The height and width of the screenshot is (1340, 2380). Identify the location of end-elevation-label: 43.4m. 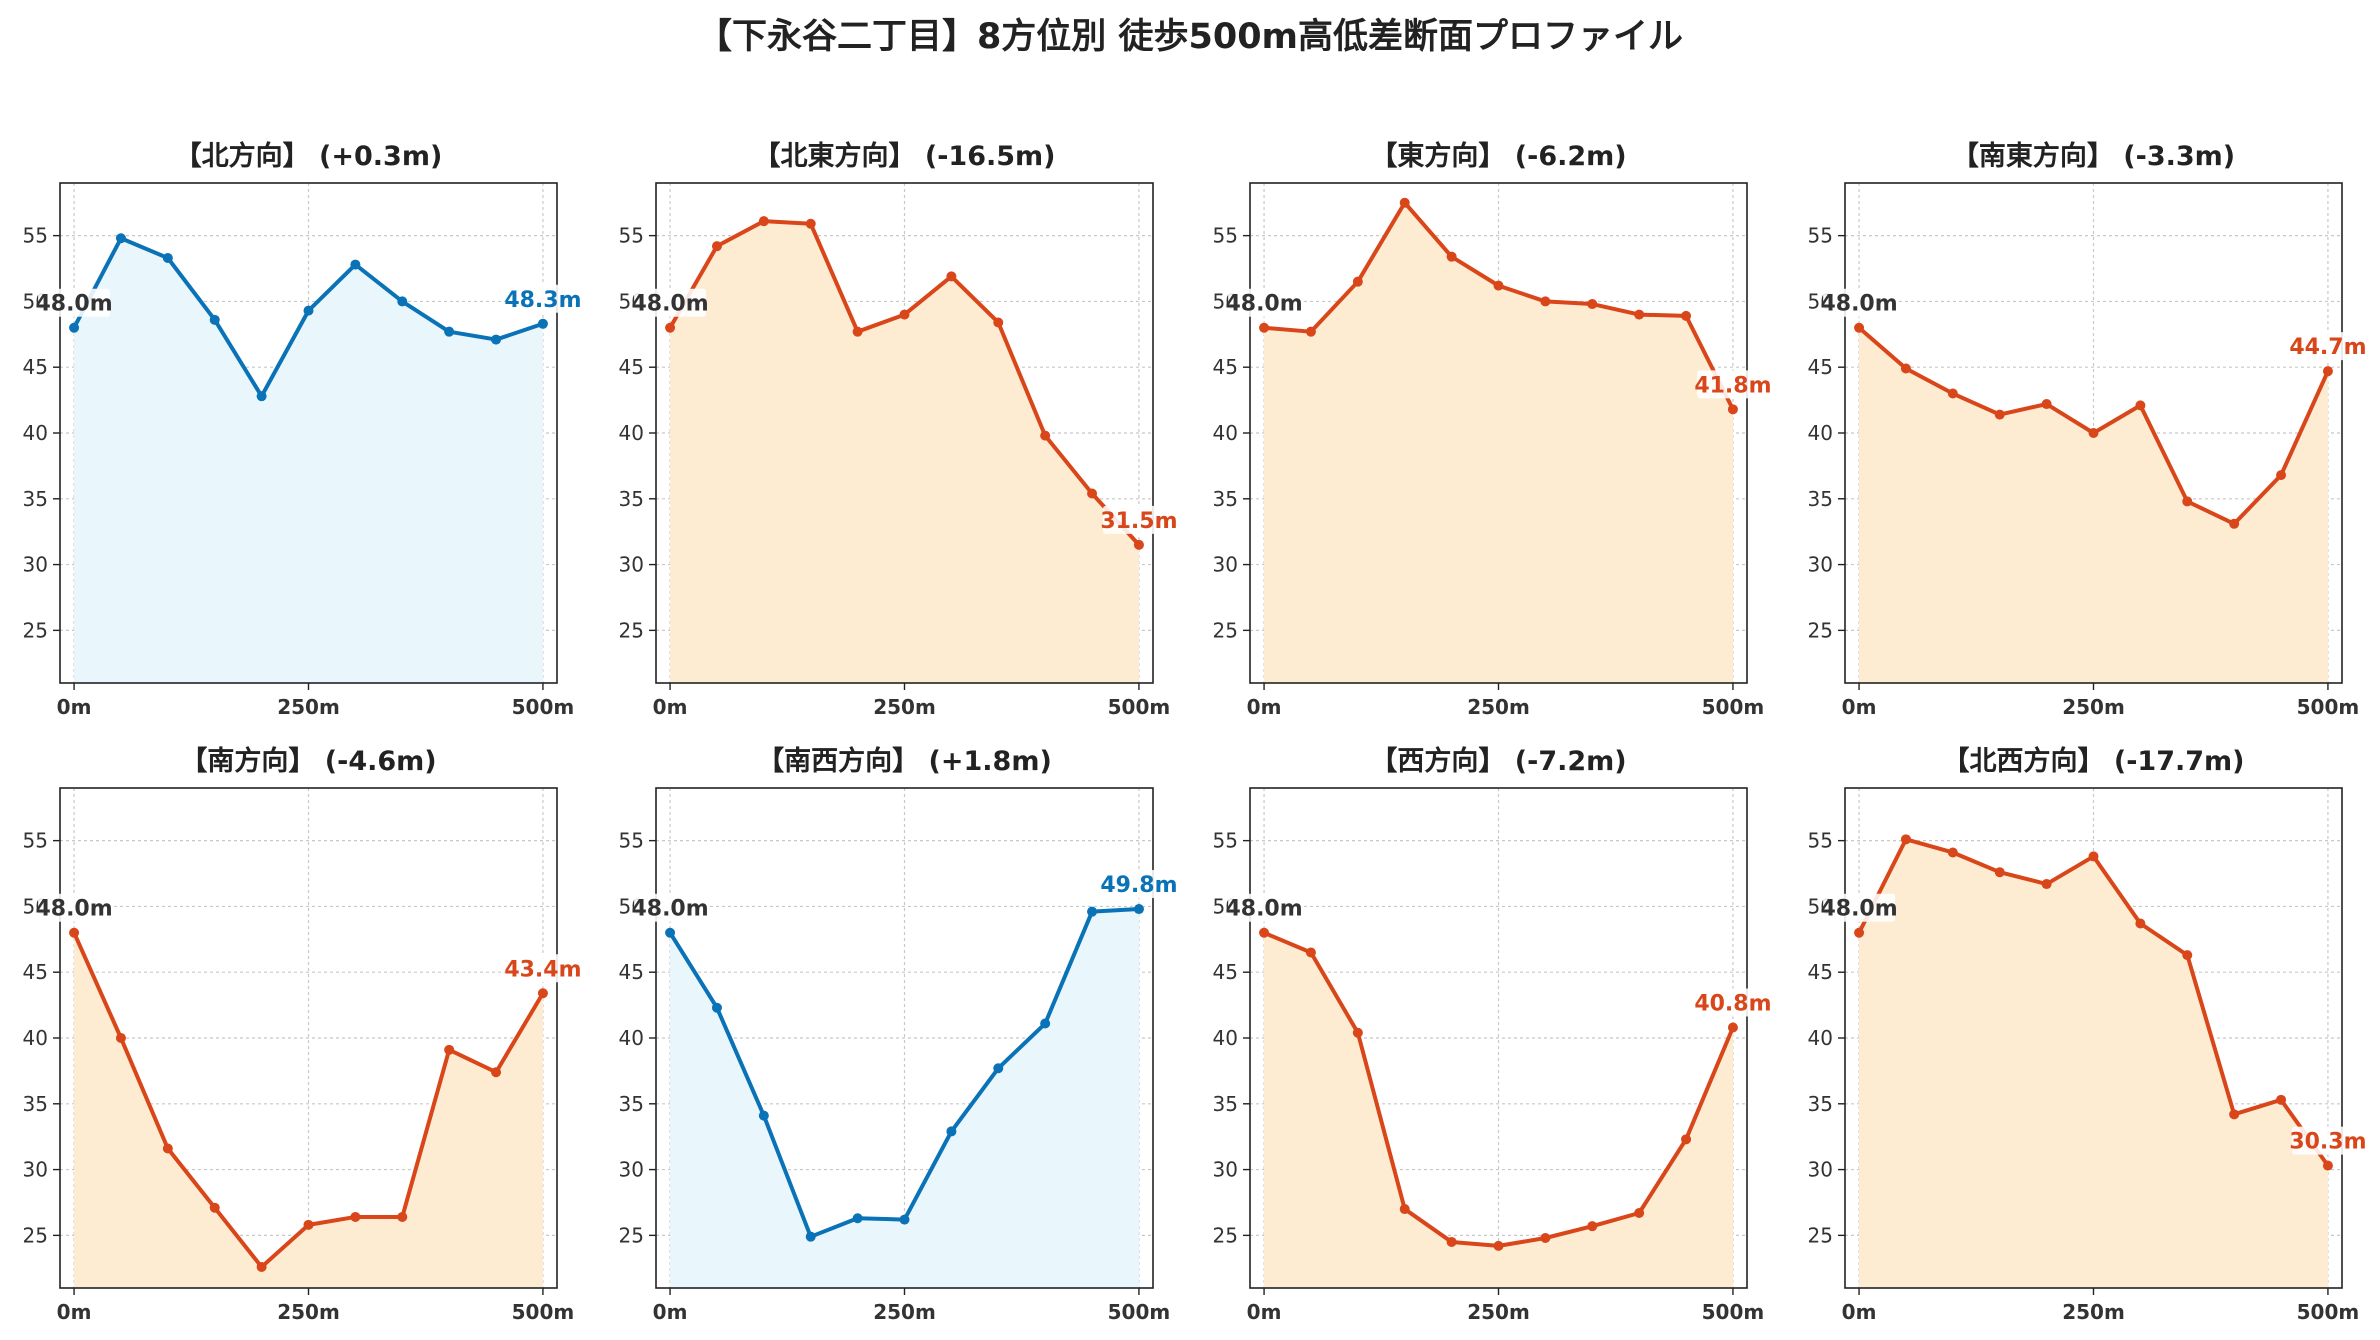
(542, 969).